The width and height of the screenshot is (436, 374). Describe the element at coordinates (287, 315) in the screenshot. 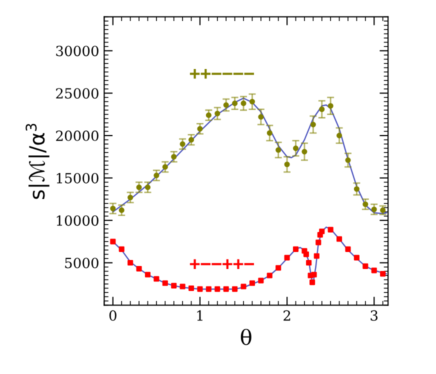

I see `x-tick-label: 2` at that location.